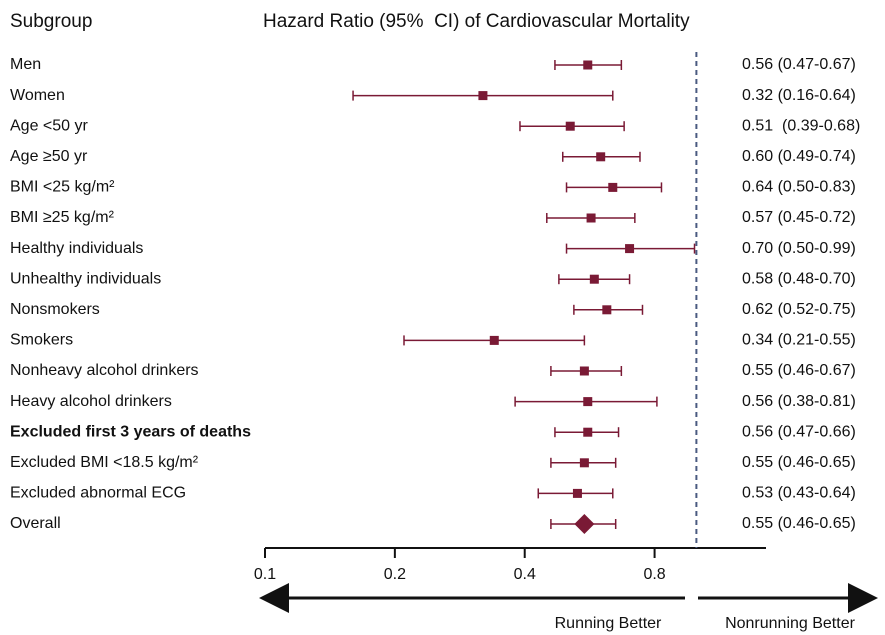  Describe the element at coordinates (25, 64) in the screenshot. I see `subgroup-label: Men` at that location.